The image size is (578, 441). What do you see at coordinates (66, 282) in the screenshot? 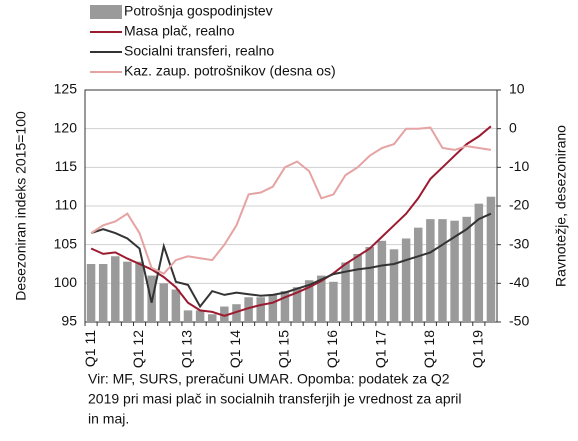
I see `y-tick-label: 100` at bounding box center [66, 282].